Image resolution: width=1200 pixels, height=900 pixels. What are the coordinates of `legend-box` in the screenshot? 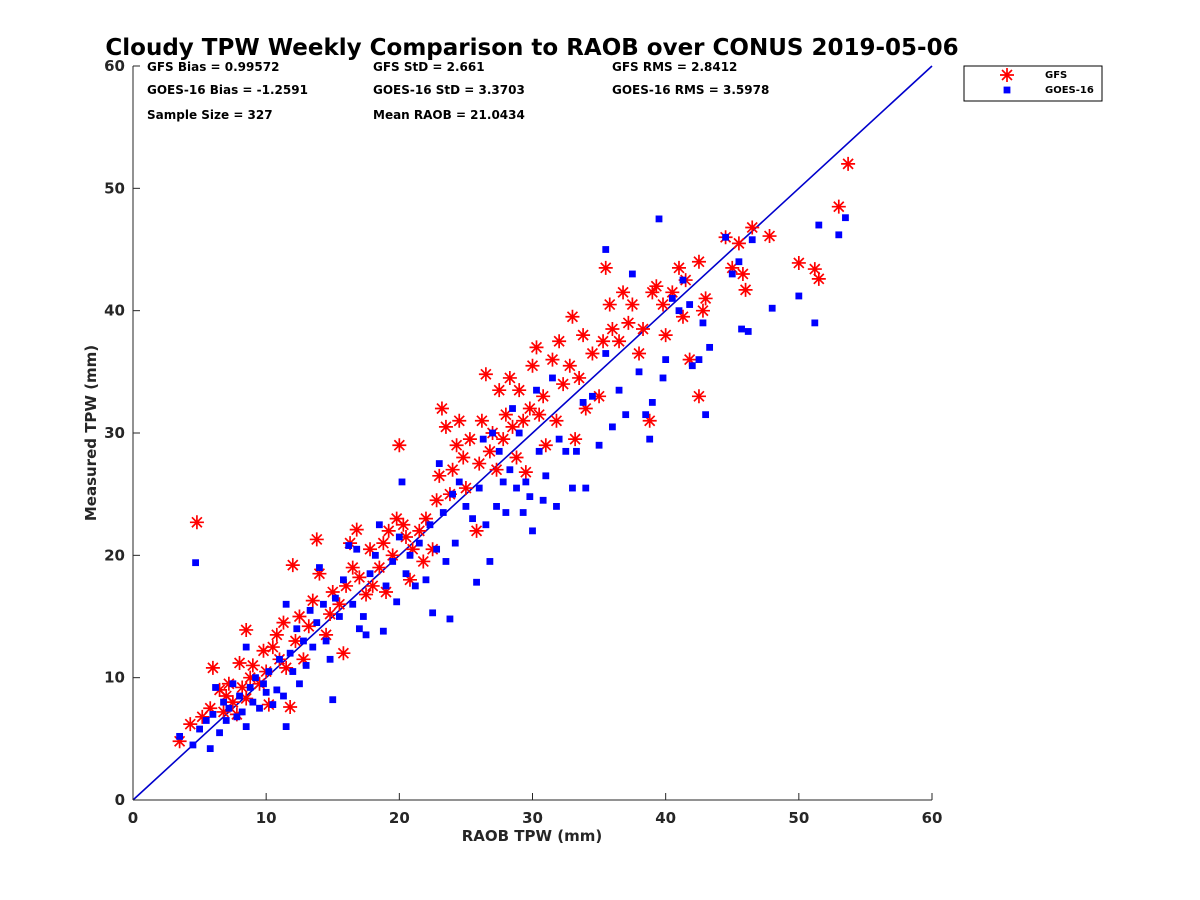 It's located at (1033, 83).